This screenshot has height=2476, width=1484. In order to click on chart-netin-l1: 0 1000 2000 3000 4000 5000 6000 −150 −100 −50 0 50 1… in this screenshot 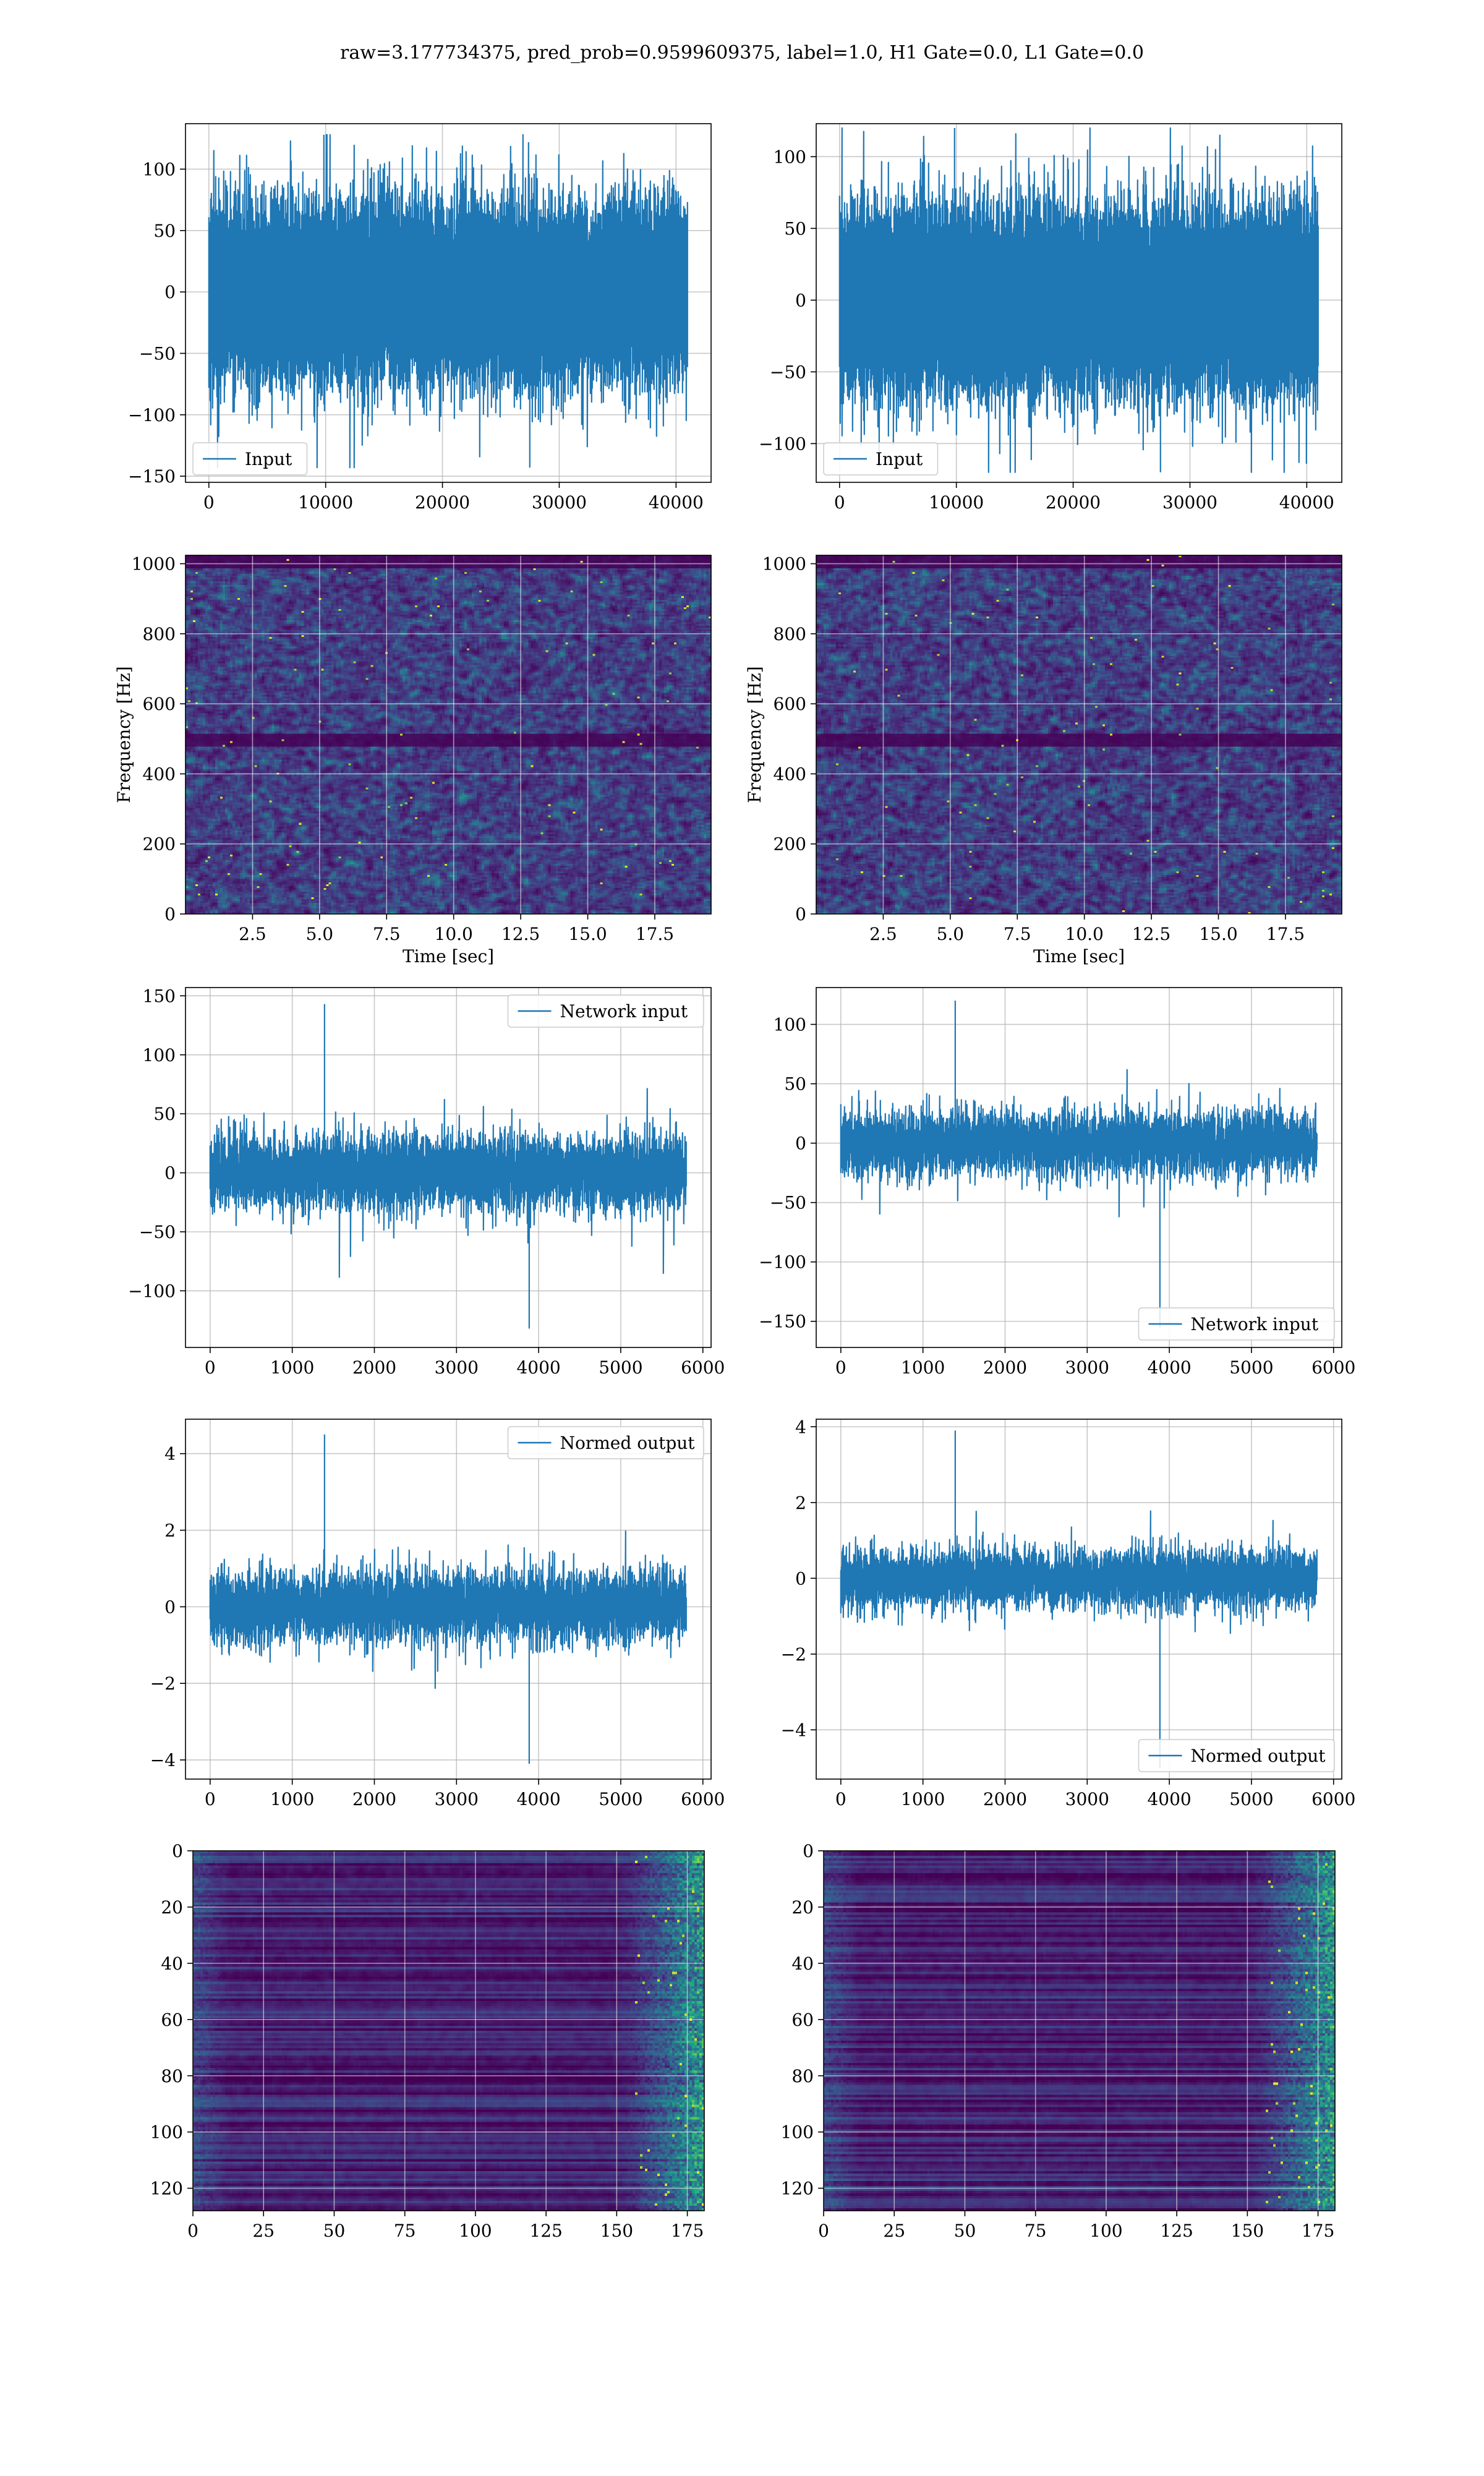, I will do `click(1057, 1182)`.